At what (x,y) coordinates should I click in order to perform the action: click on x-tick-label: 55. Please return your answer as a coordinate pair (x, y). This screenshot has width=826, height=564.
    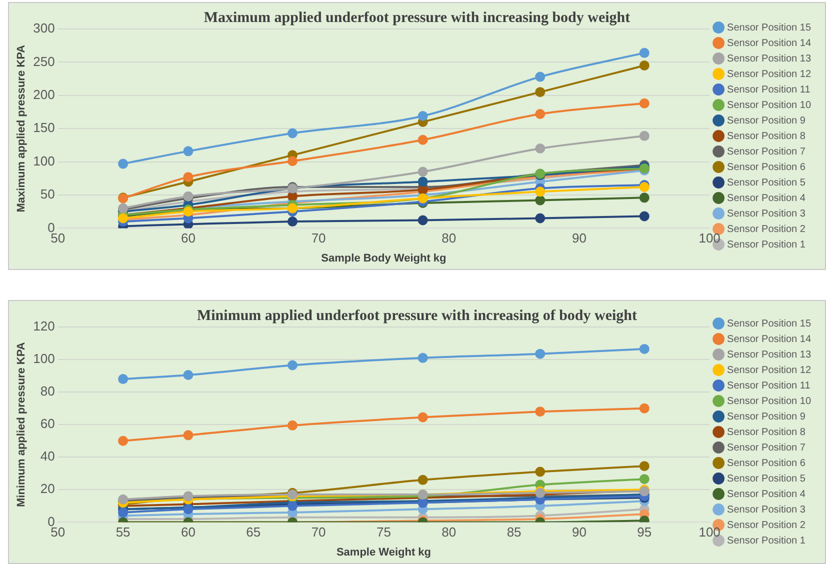
    Looking at the image, I should click on (123, 532).